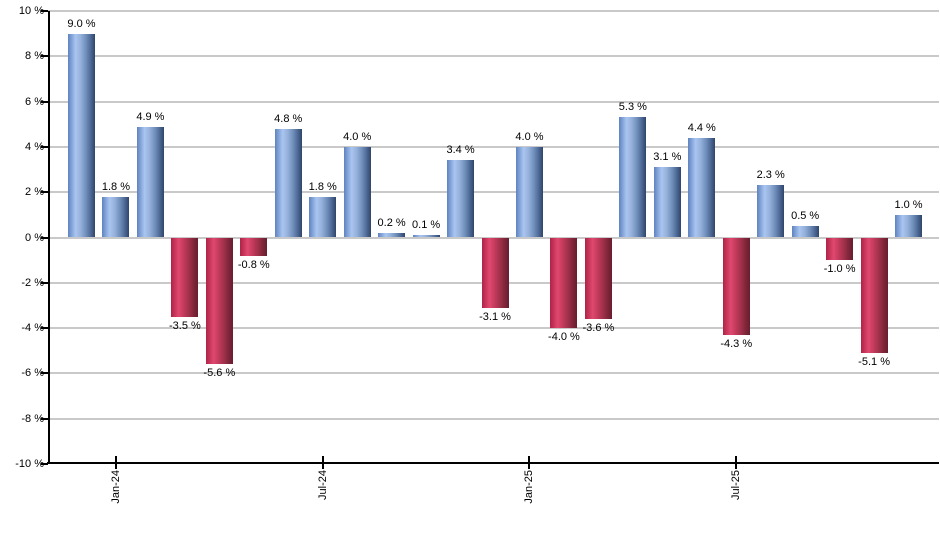 This screenshot has height=550, width=940. I want to click on y-axis, so click(49, 237).